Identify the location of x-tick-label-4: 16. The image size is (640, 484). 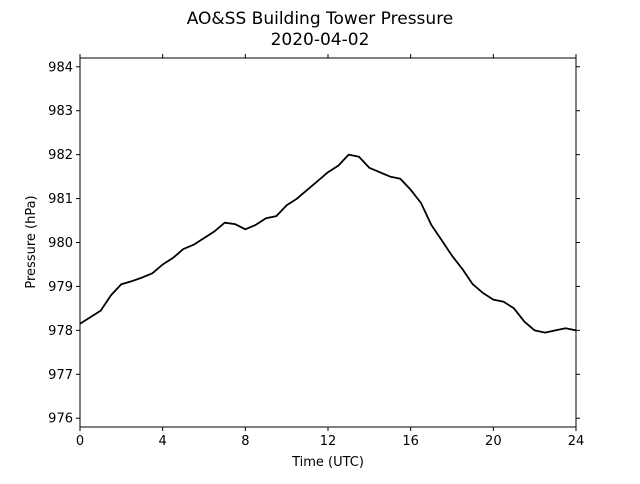
(410, 441).